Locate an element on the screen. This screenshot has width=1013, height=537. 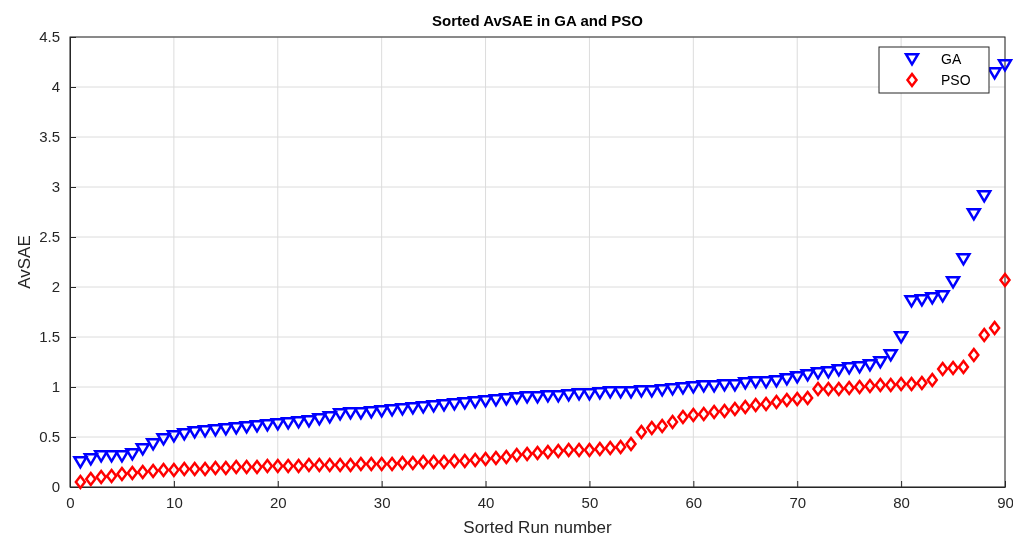
x-tick-label: 60 is located at coordinates (694, 502).